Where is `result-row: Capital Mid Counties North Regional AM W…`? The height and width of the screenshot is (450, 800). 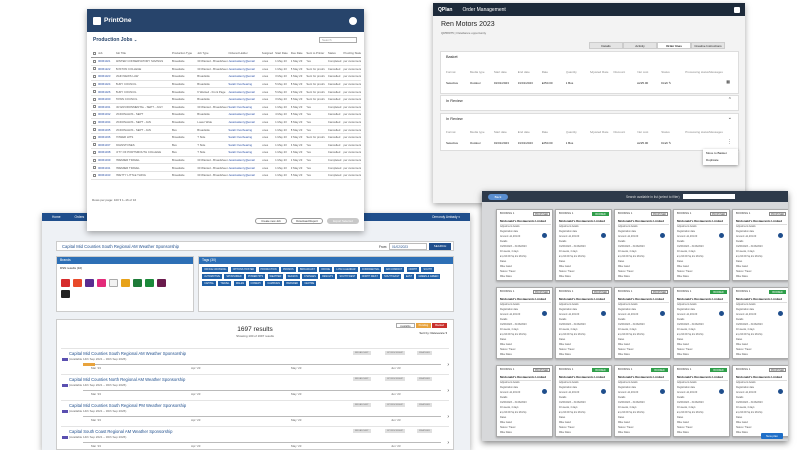
result-row: Capital Mid Counties North Regional AM W… is located at coordinates (255, 386).